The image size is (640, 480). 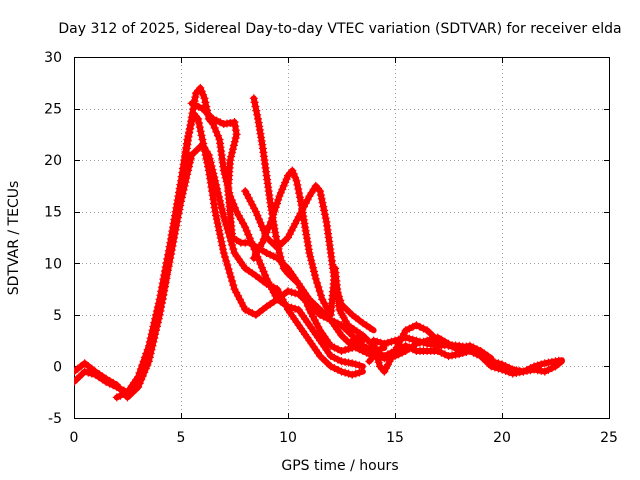 I want to click on x-tick-label: 20, so click(x=502, y=438).